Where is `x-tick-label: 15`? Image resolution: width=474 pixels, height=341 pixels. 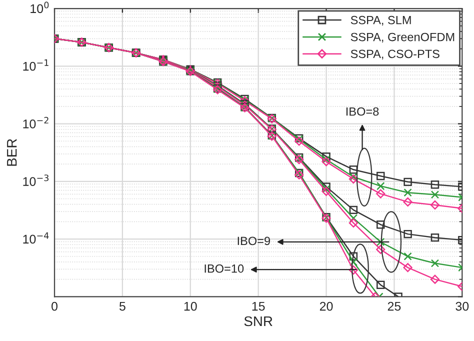 x-tick-label: 15 is located at coordinates (258, 306).